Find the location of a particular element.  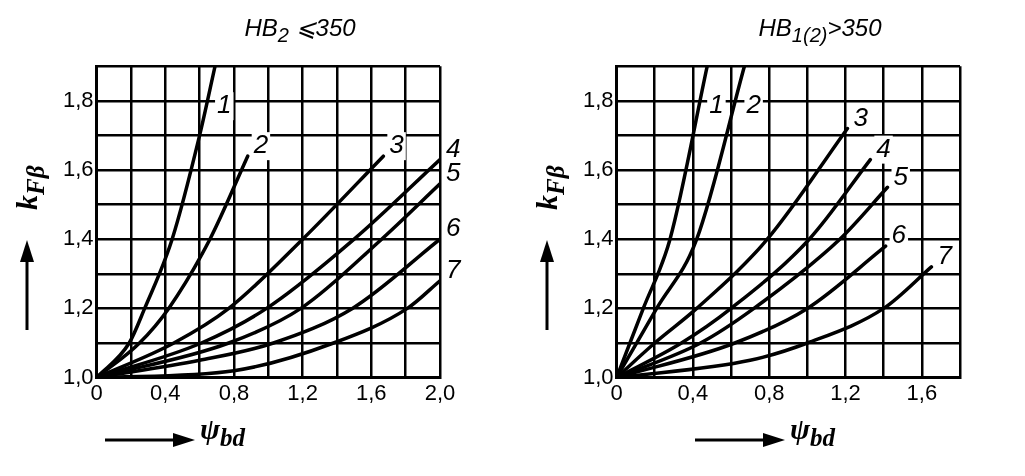

series-label: 5 is located at coordinates (901, 175).